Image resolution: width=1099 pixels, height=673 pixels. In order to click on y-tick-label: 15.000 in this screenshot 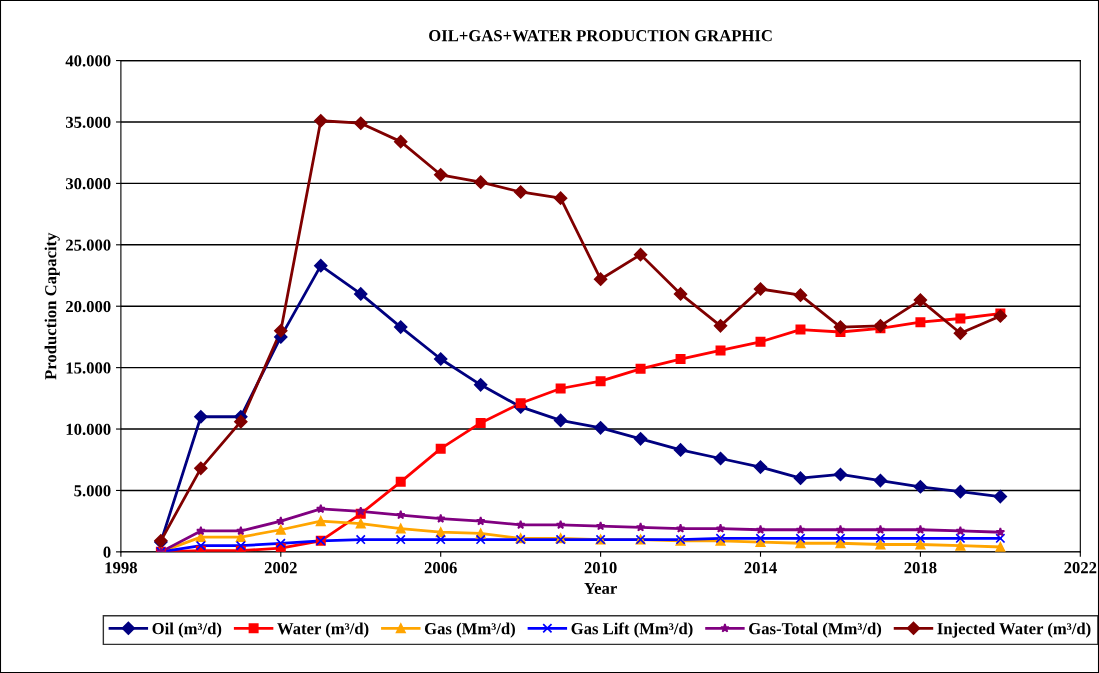, I will do `click(88, 368)`.